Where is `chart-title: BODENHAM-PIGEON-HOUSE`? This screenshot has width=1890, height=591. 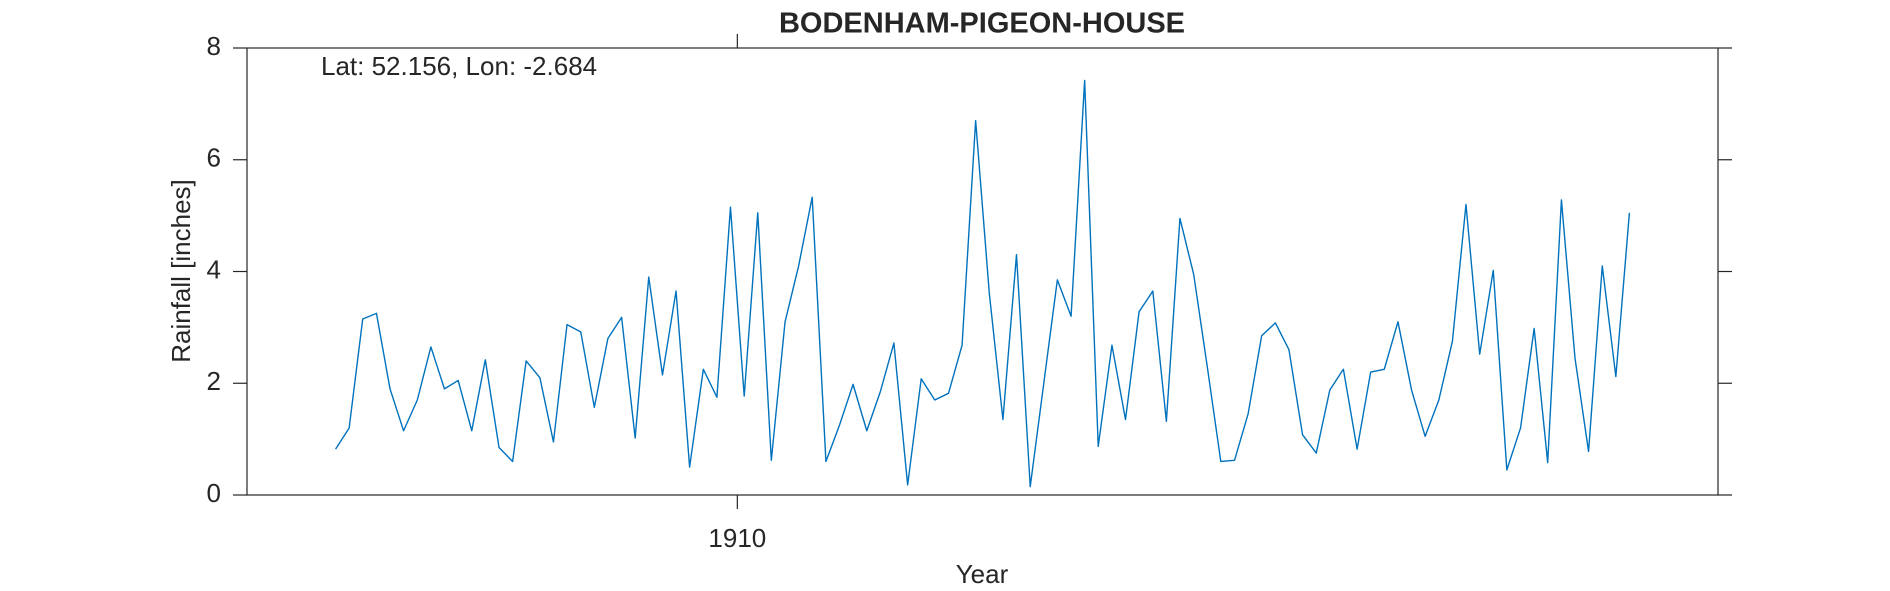
chart-title: BODENHAM-PIGEON-HOUSE is located at coordinates (982, 24).